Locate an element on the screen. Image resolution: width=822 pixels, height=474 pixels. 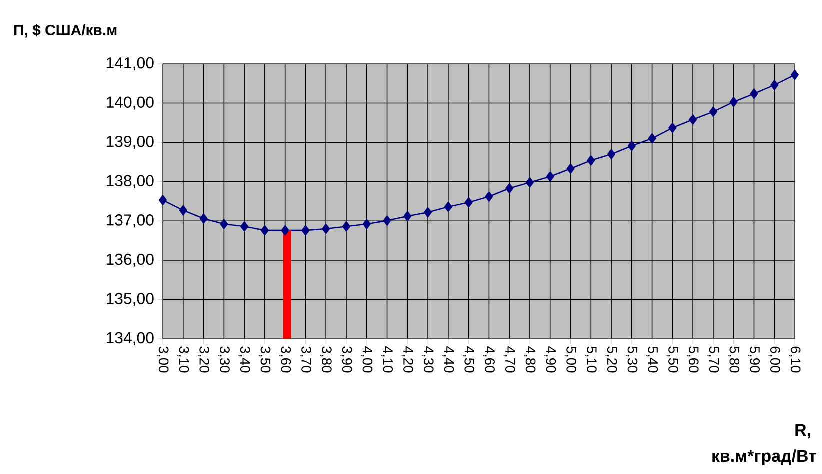
x-tick-label: 4,00 is located at coordinates (367, 359).